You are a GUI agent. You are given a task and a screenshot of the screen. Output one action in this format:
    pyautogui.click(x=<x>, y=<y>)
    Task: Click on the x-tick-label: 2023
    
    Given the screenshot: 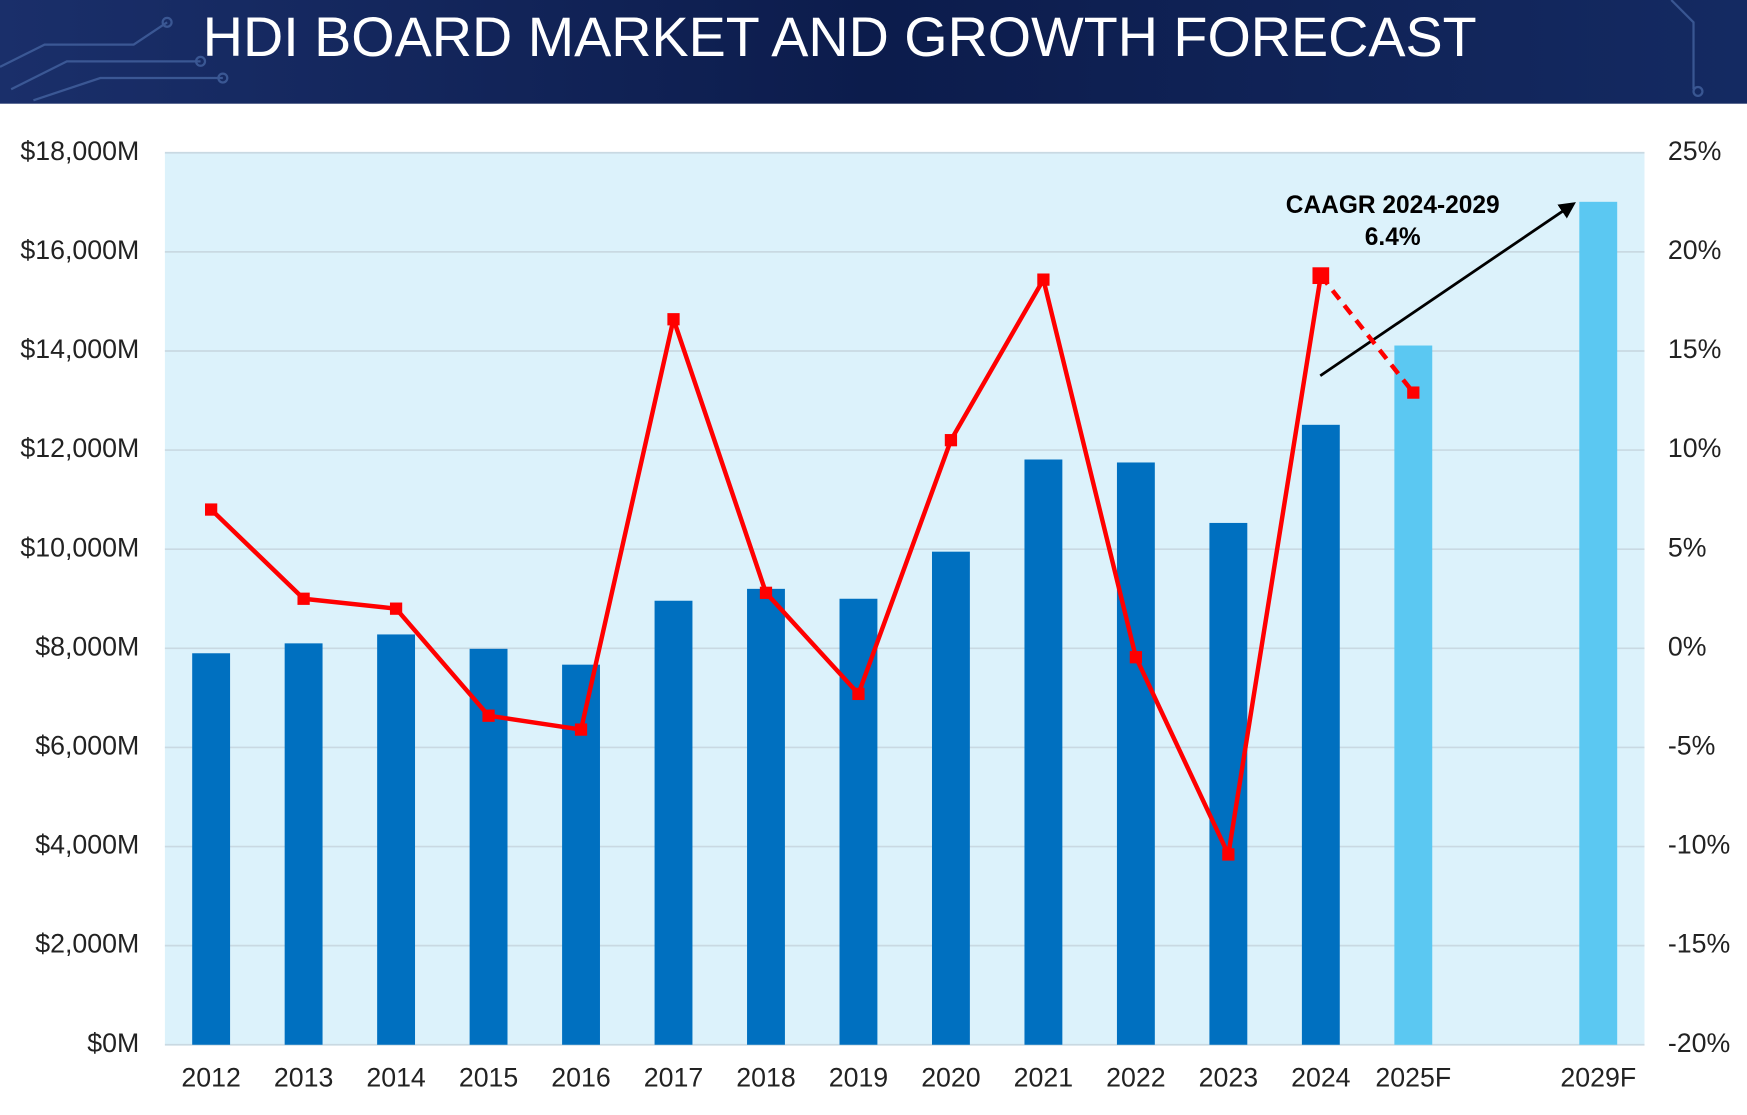 What is the action you would take?
    pyautogui.click(x=1228, y=1077)
    